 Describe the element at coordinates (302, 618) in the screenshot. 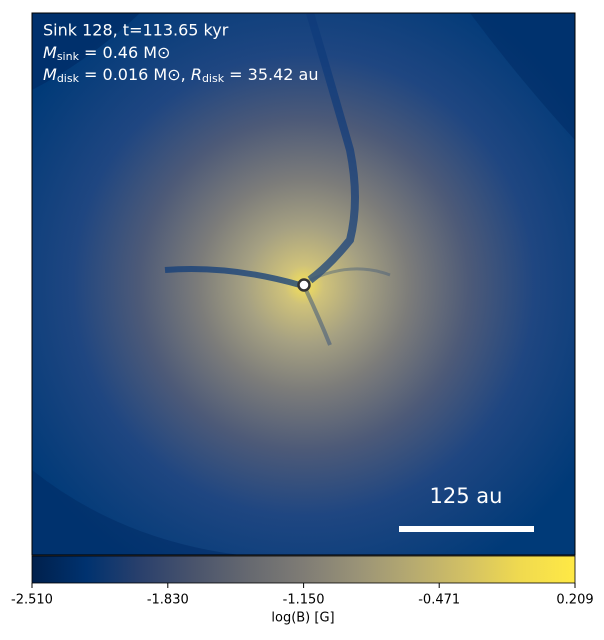

I see `colorbar-label: log(B) [G]` at that location.